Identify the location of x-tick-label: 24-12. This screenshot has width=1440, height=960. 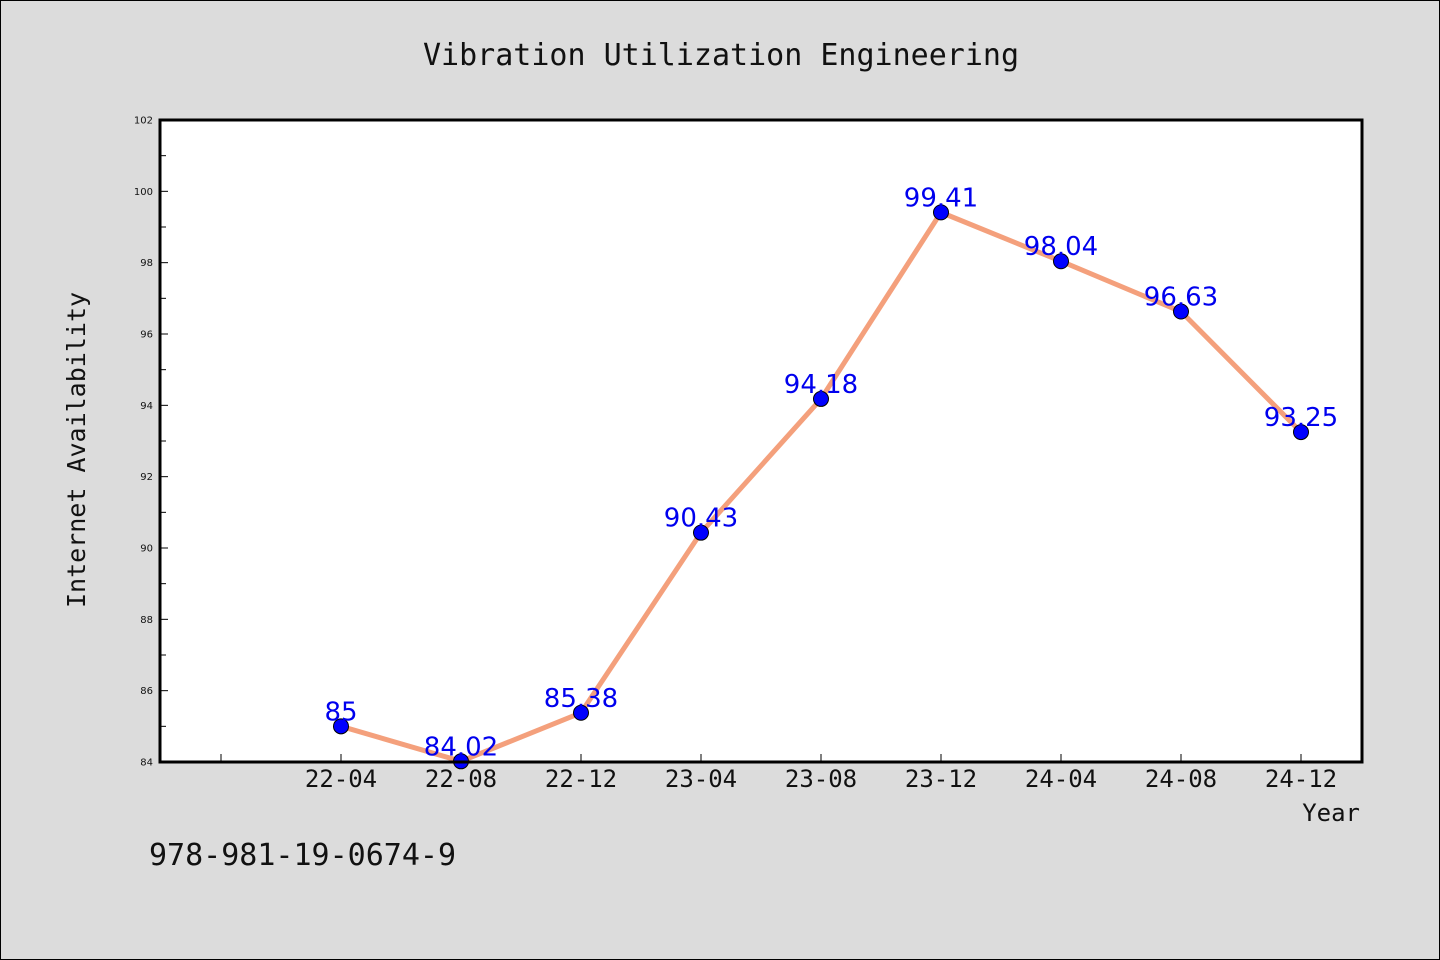
(1301, 779).